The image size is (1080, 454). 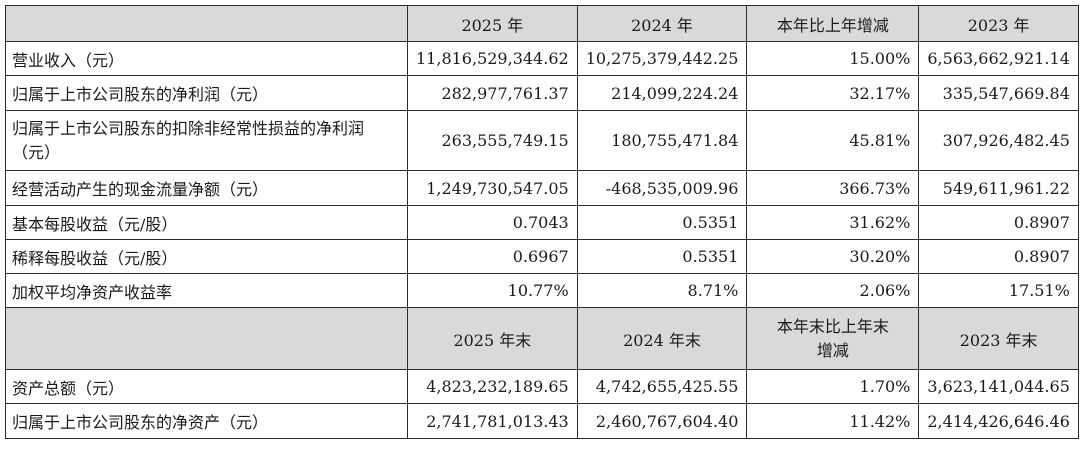 What do you see at coordinates (492, 222) in the screenshot?
I see `value-2025: 0.7043` at bounding box center [492, 222].